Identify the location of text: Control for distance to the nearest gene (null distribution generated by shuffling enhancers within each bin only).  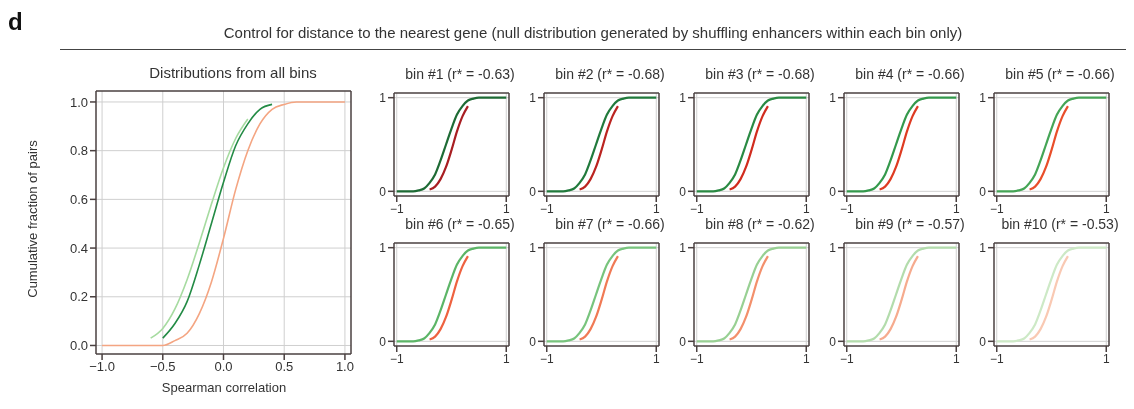
(593, 32).